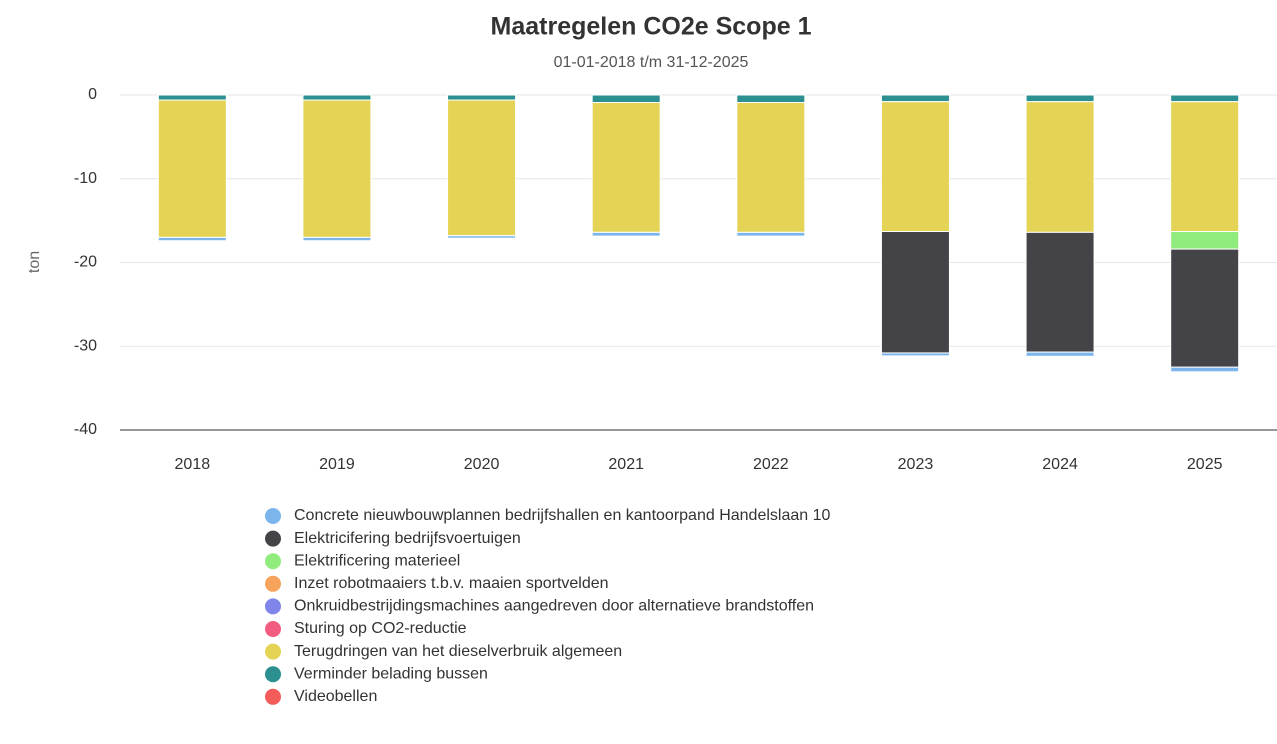 The image size is (1277, 744). I want to click on x-tick-label: 2018, so click(193, 464).